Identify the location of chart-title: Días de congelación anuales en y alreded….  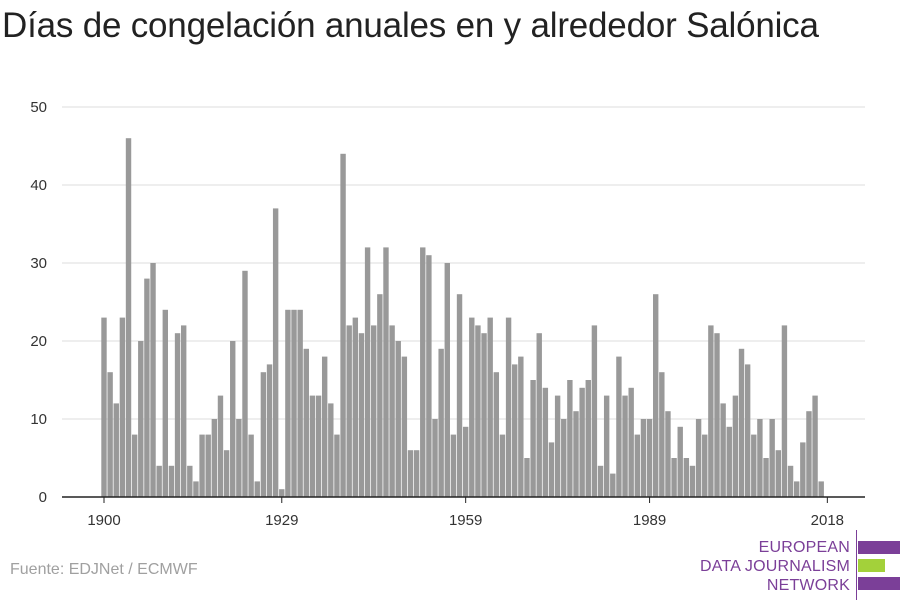
(410, 25).